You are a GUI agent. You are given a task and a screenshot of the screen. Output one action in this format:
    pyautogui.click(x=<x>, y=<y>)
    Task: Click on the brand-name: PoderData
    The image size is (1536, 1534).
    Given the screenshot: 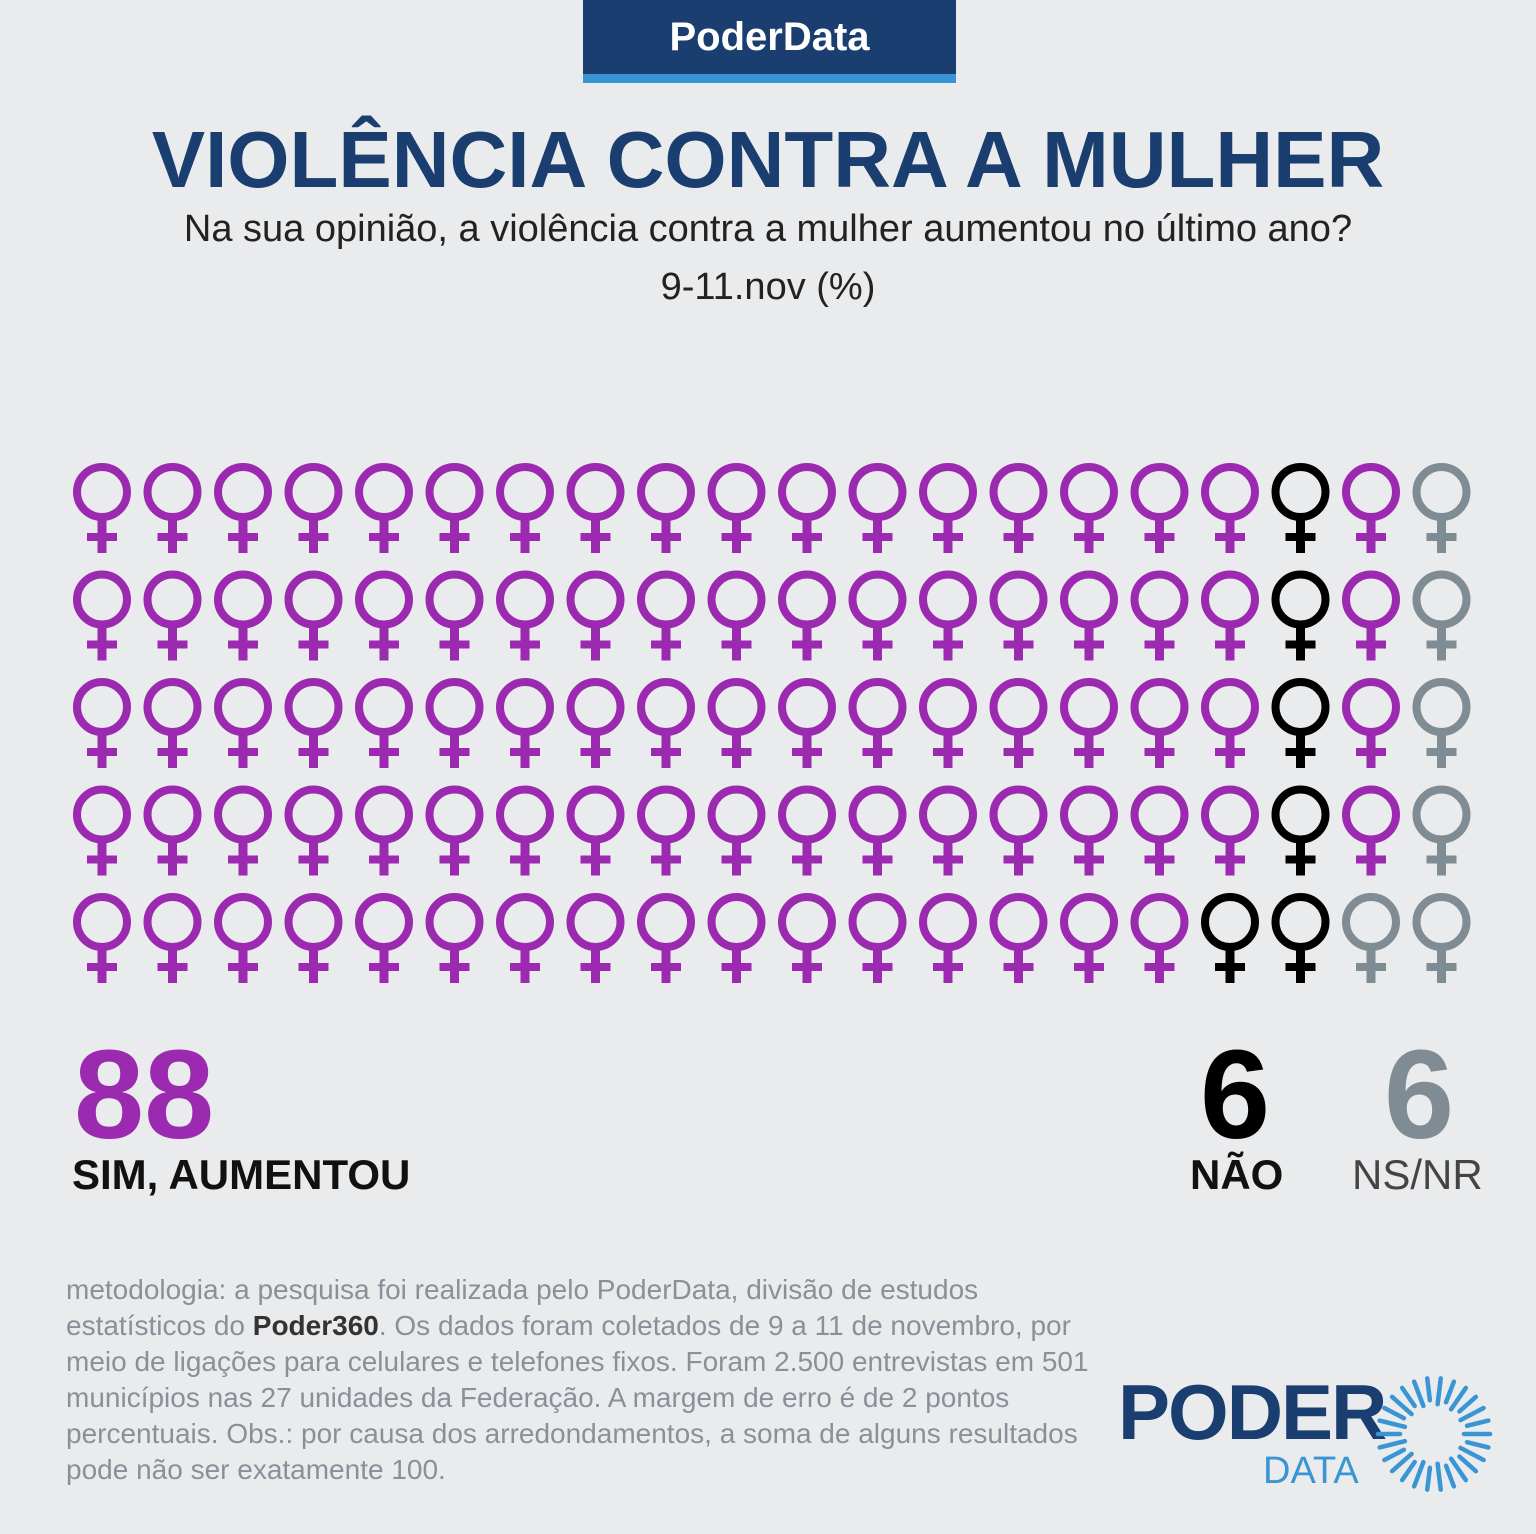 What is the action you would take?
    pyautogui.click(x=769, y=36)
    